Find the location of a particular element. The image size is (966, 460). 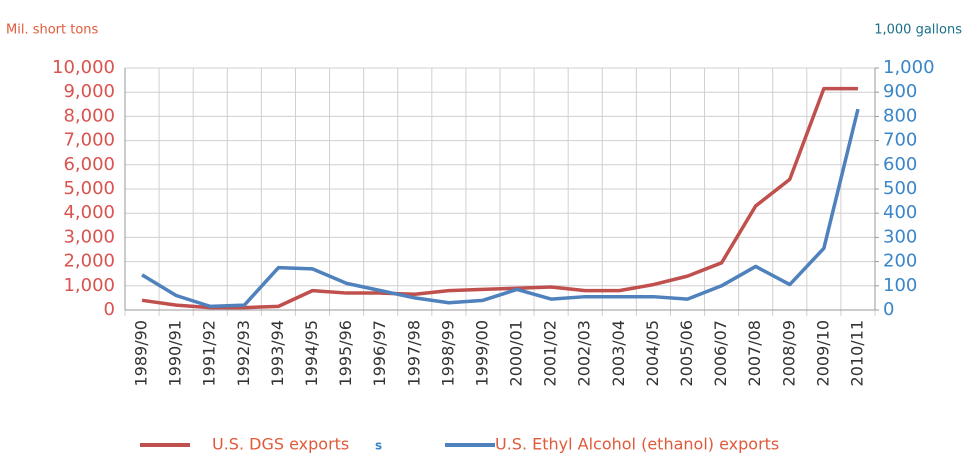

x-tick-label: 1991/92 is located at coordinates (209, 353).